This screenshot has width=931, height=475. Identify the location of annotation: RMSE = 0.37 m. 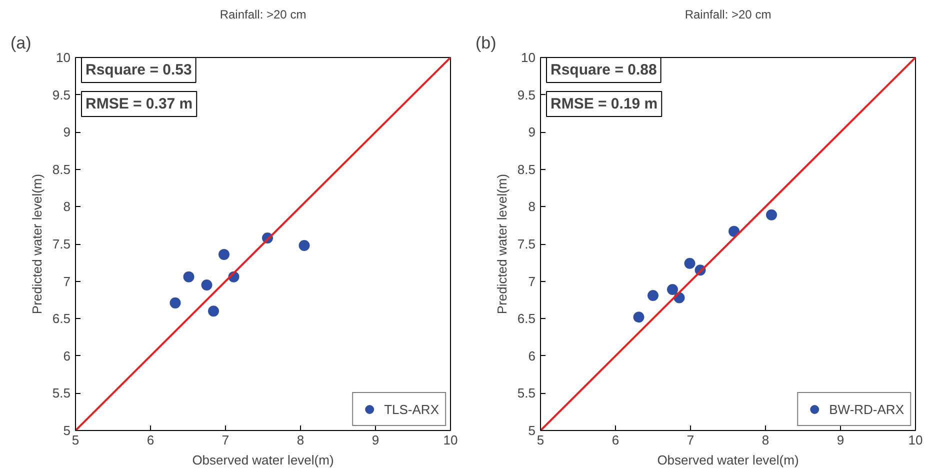
(139, 104).